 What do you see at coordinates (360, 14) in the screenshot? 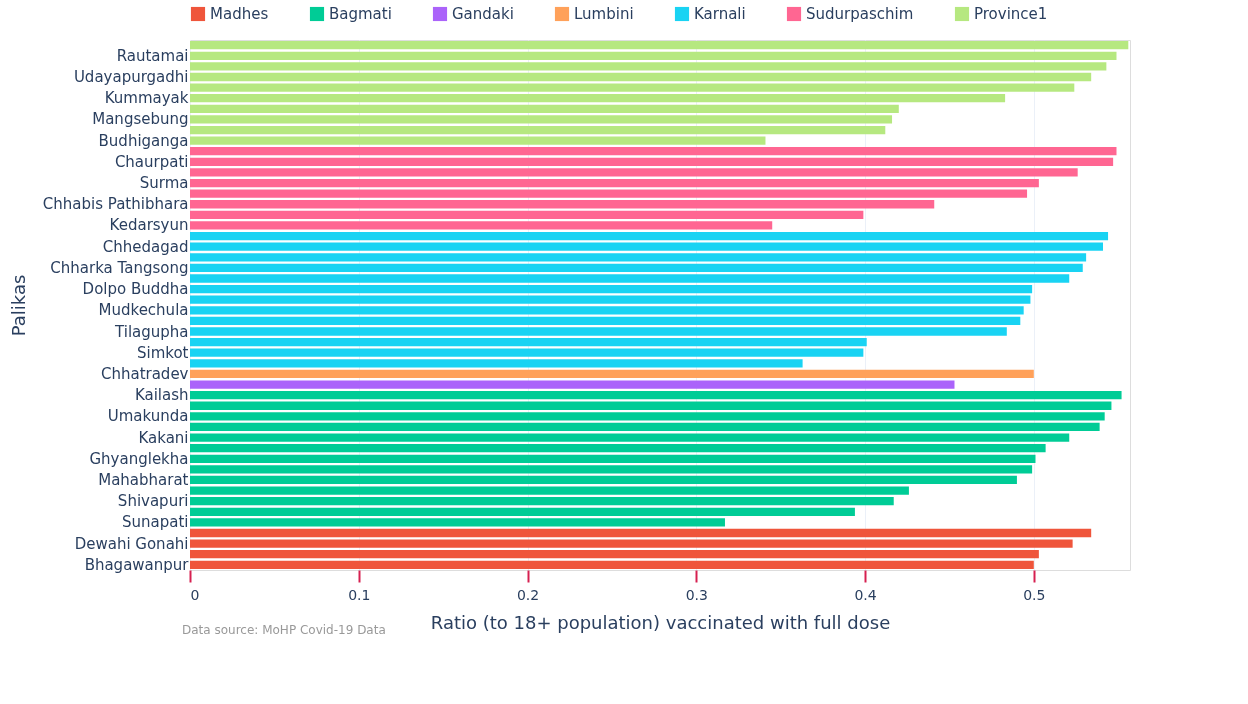
I see `legend-label: Bagmati` at bounding box center [360, 14].